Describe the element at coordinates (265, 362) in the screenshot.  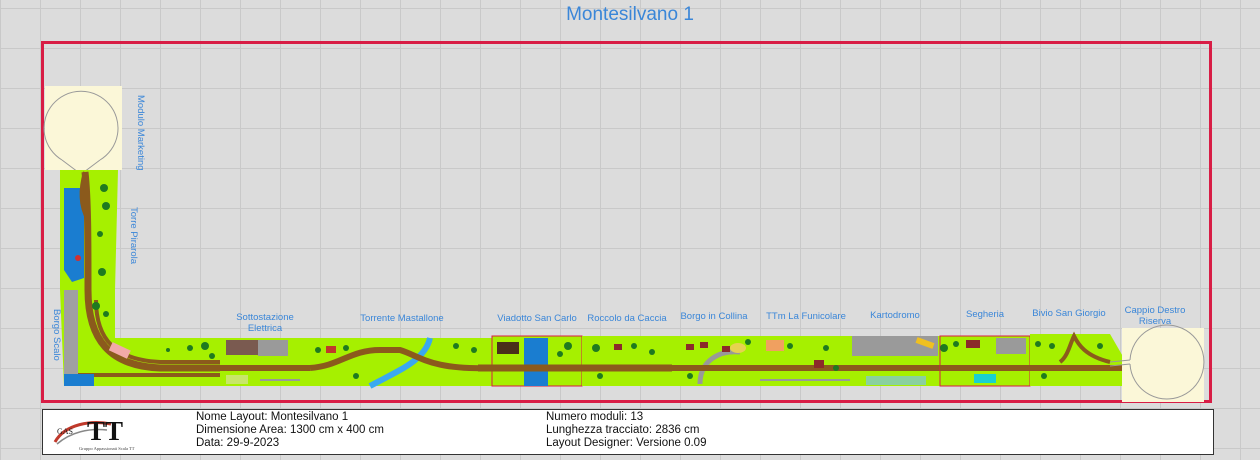
I see `module-sottostazione-elettrica` at that location.